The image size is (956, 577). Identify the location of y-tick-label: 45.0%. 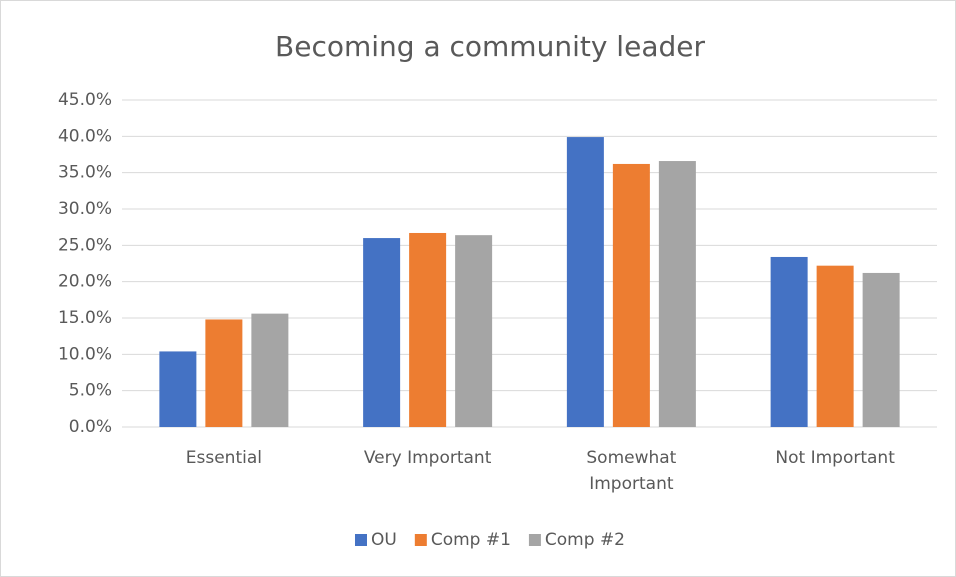
(85, 100).